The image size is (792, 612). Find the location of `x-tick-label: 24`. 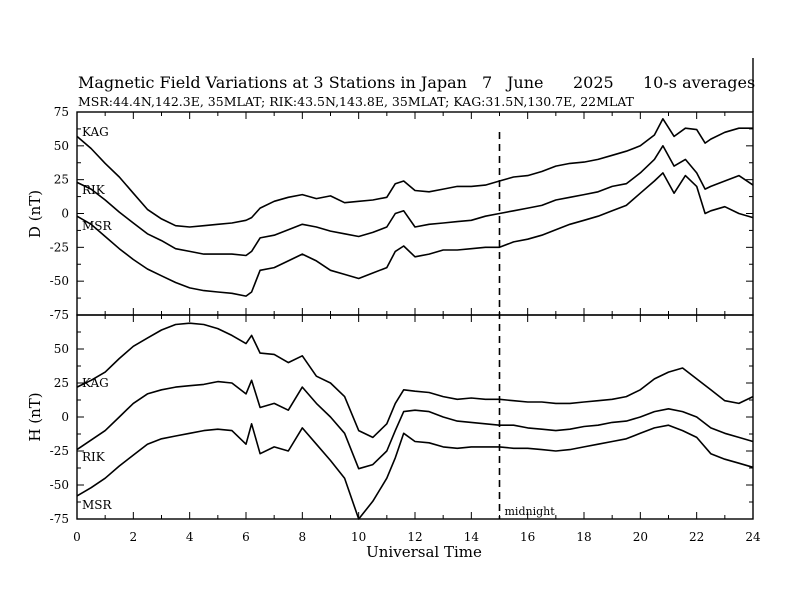

x-tick-label: 24 is located at coordinates (753, 537).